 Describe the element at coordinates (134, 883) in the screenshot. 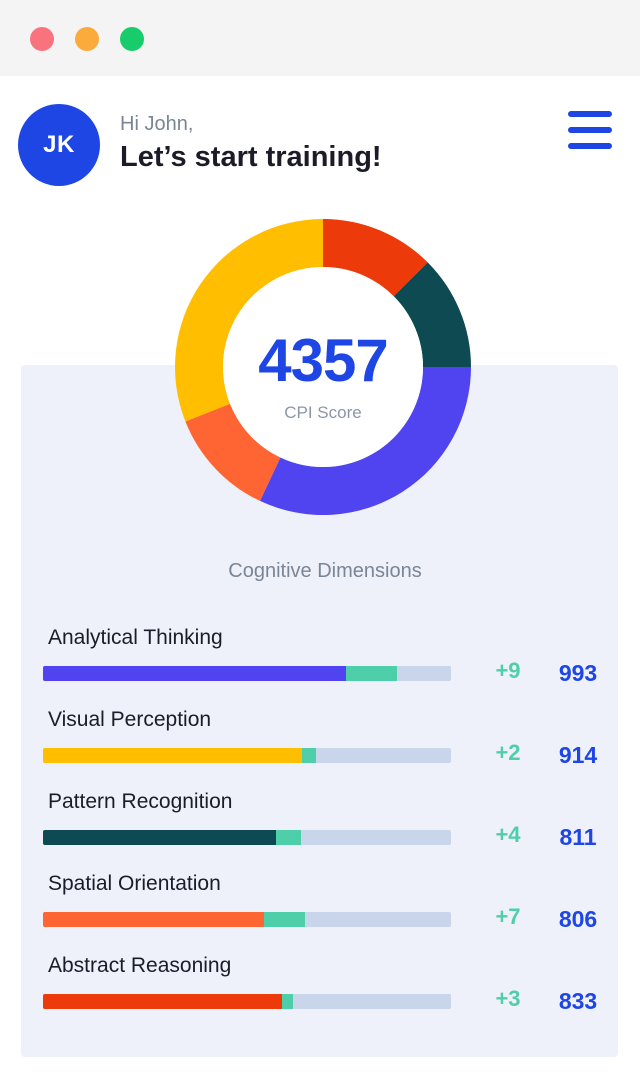

I see `dimension-label: Spatial Orientation` at that location.